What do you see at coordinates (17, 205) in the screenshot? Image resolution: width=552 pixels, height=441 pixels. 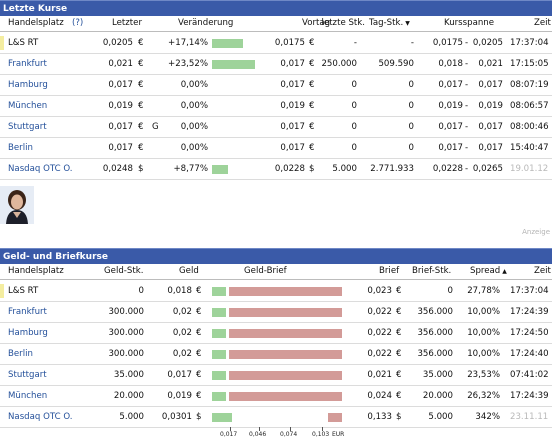 I see `advertiser-avatar` at bounding box center [17, 205].